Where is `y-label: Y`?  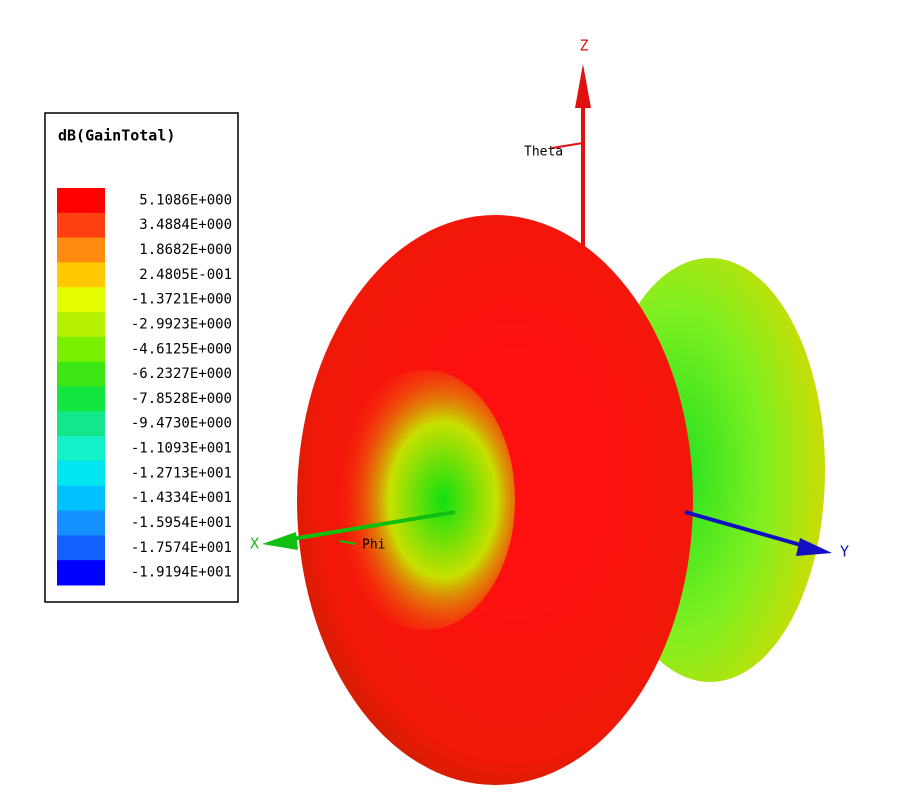
y-label: Y is located at coordinates (844, 552).